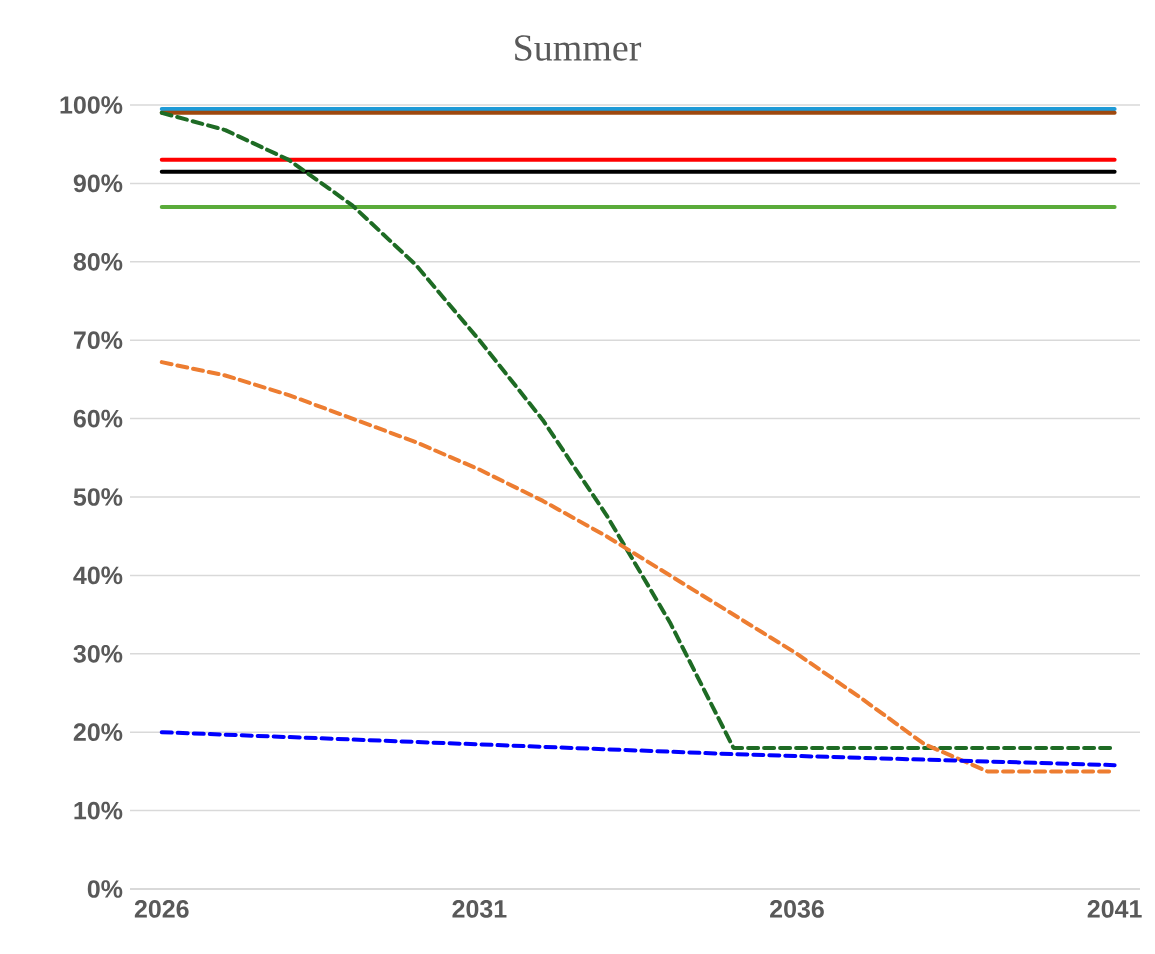  What do you see at coordinates (578, 48) in the screenshot?
I see `chart-title: Summer` at bounding box center [578, 48].